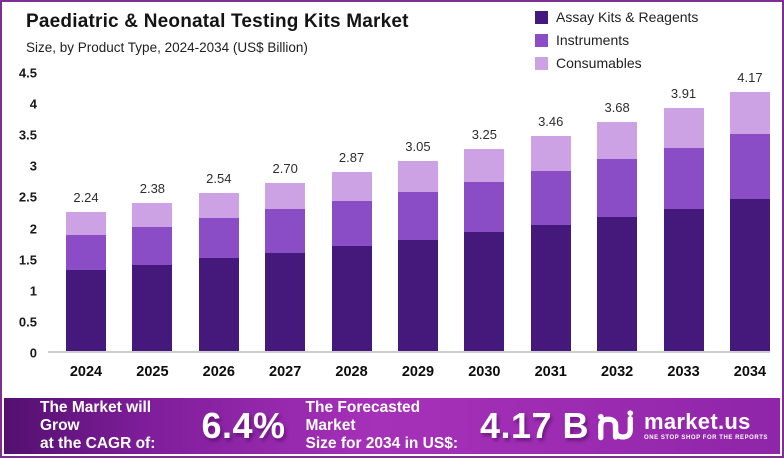 This screenshot has width=784, height=458. What do you see at coordinates (418, 147) in the screenshot?
I see `bar-total-label-2029: 3.05` at bounding box center [418, 147].